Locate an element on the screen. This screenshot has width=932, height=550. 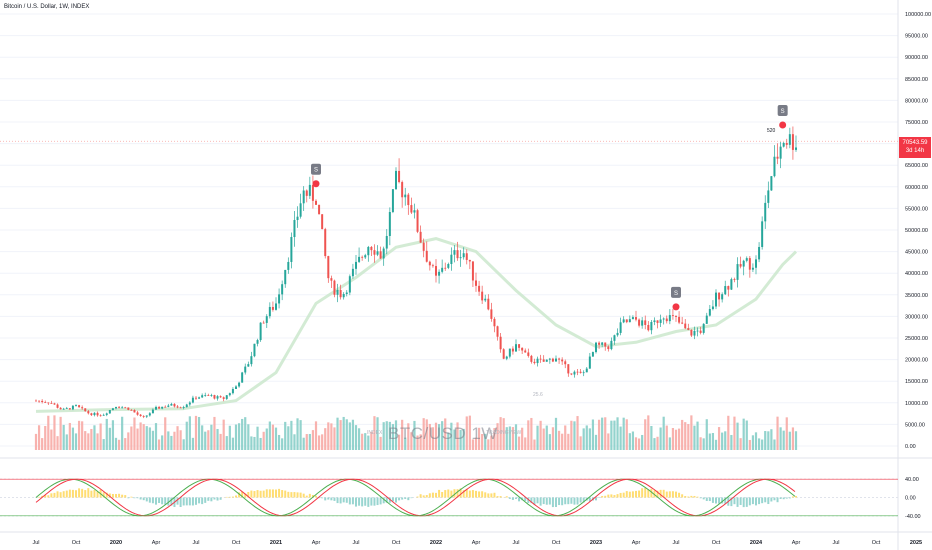
price-tick-label: 30000.00 is located at coordinates (916, 317).